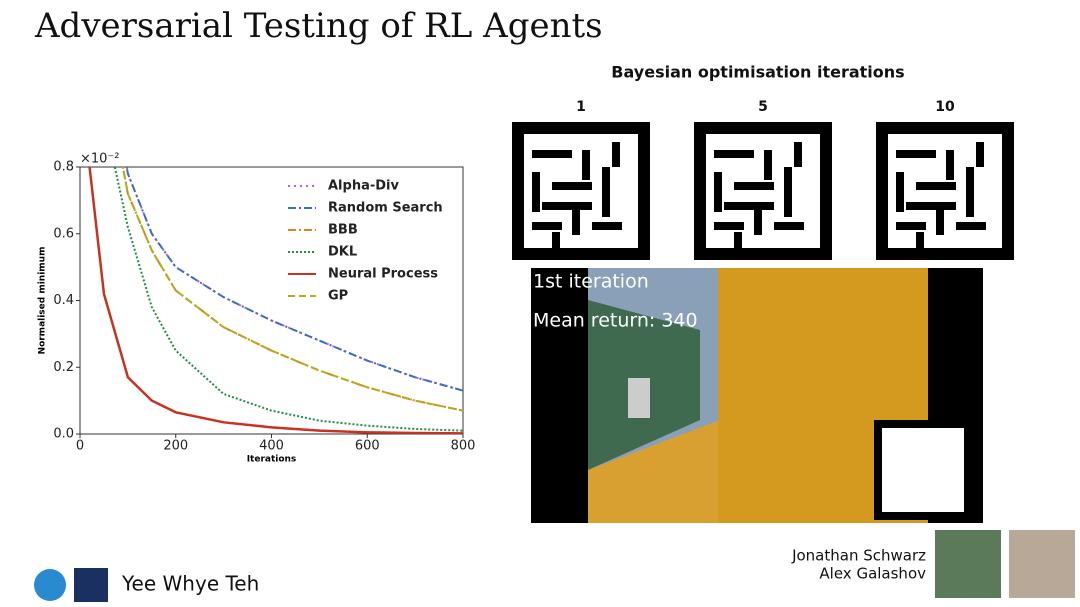 The width and height of the screenshot is (1080, 607). Describe the element at coordinates (63, 167) in the screenshot. I see `y-tick-label: 0.8` at that location.